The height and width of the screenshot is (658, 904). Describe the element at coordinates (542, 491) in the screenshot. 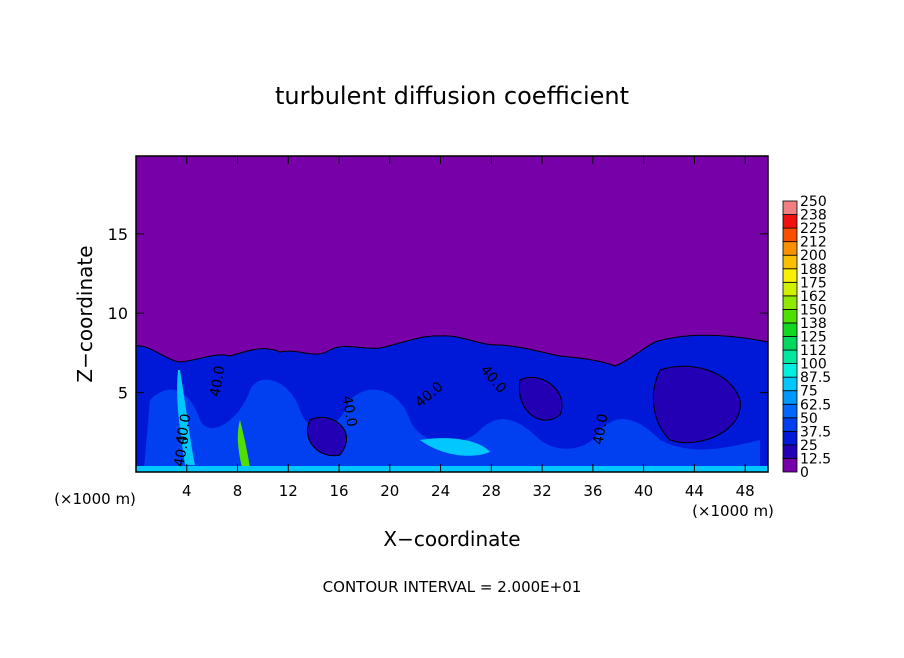

I see `x-tick-label: 32` at that location.